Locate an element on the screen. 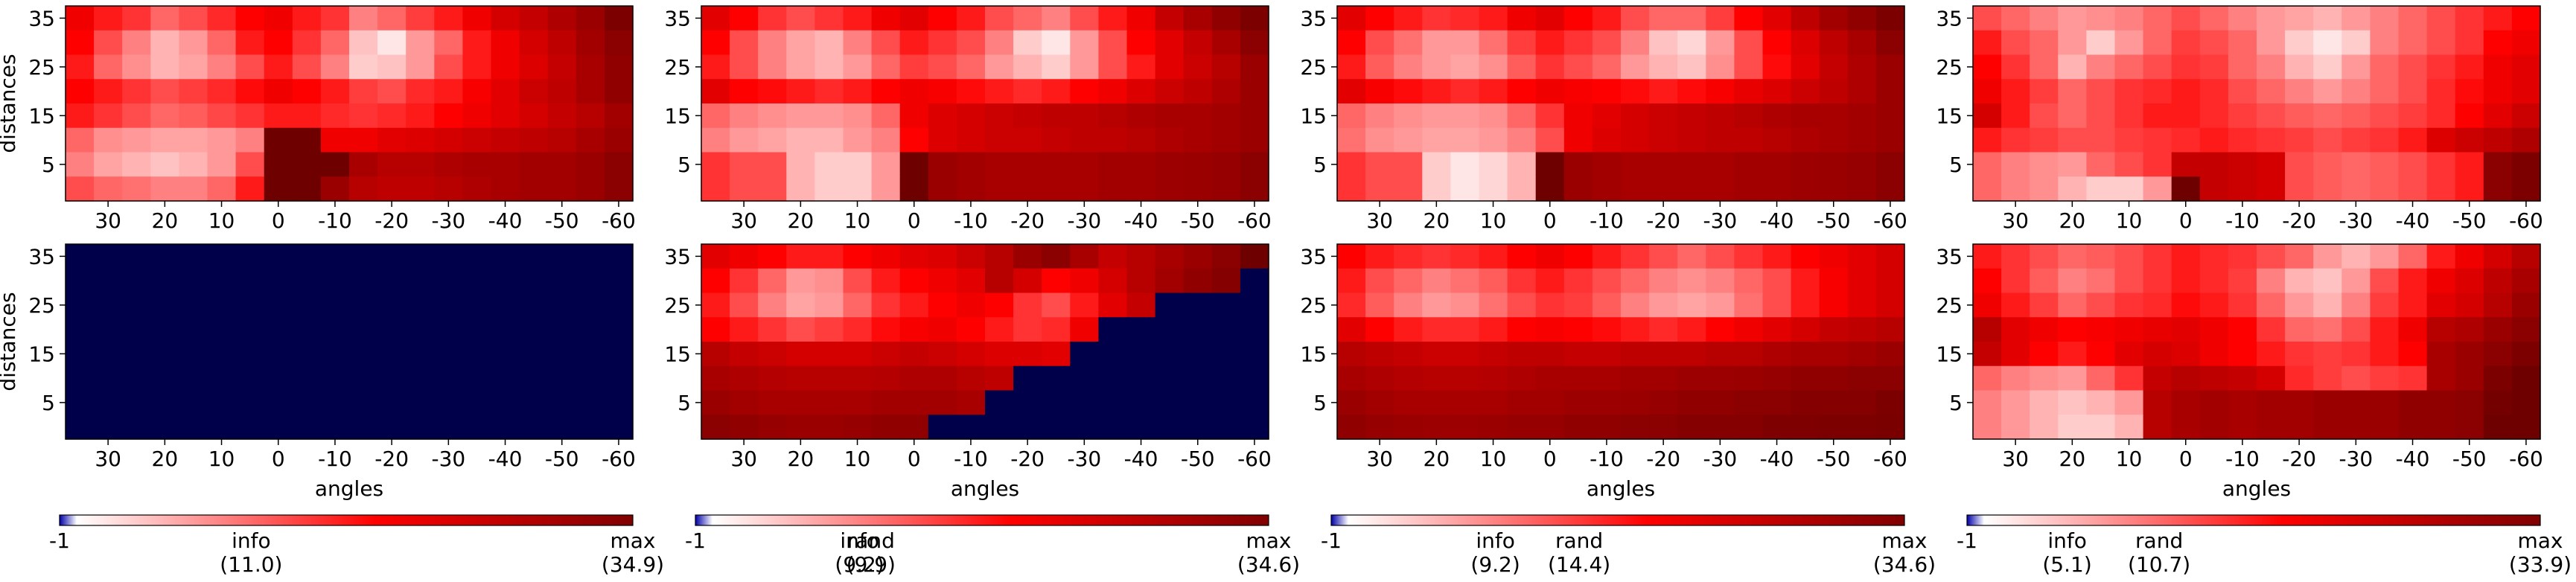  x-tick-label: -30 is located at coordinates (1084, 220).